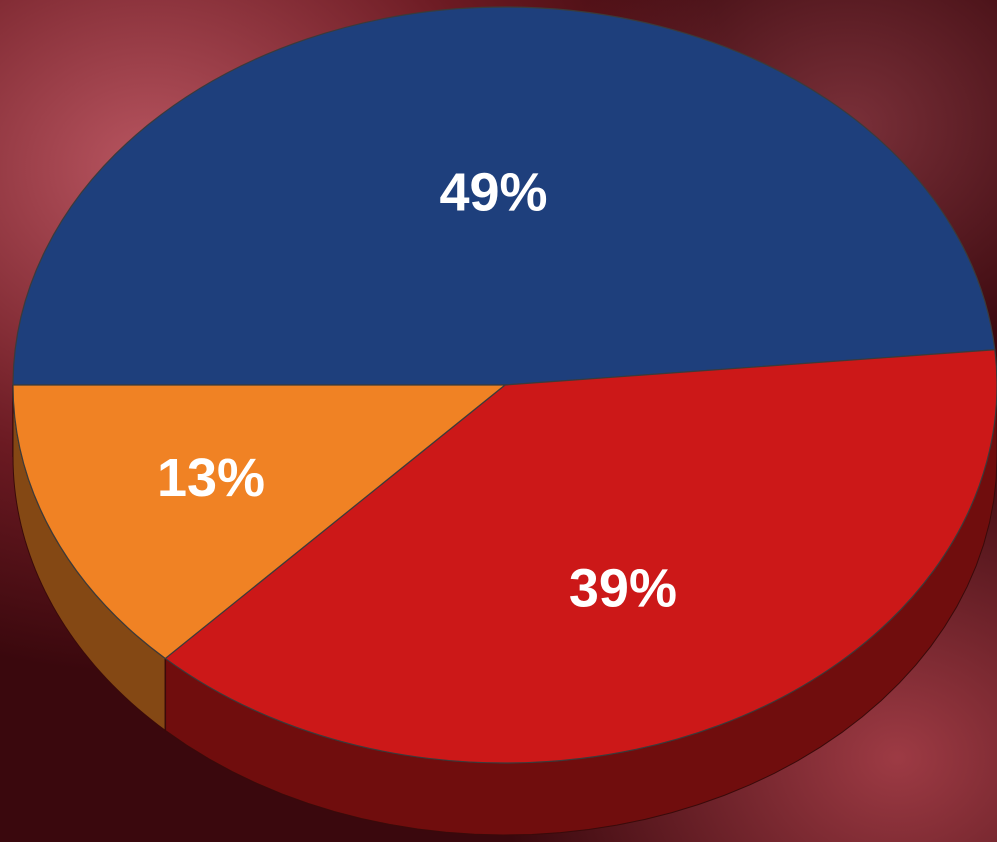  Describe the element at coordinates (211, 478) in the screenshot. I see `data-label: 13%` at that location.